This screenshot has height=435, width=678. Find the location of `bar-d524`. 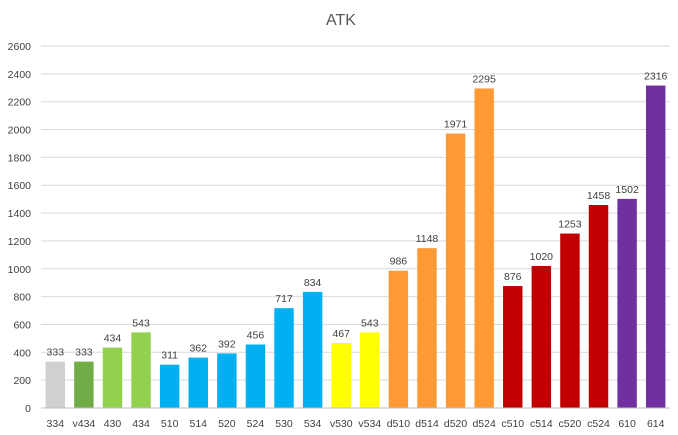

bar-d524 is located at coordinates (484, 248).